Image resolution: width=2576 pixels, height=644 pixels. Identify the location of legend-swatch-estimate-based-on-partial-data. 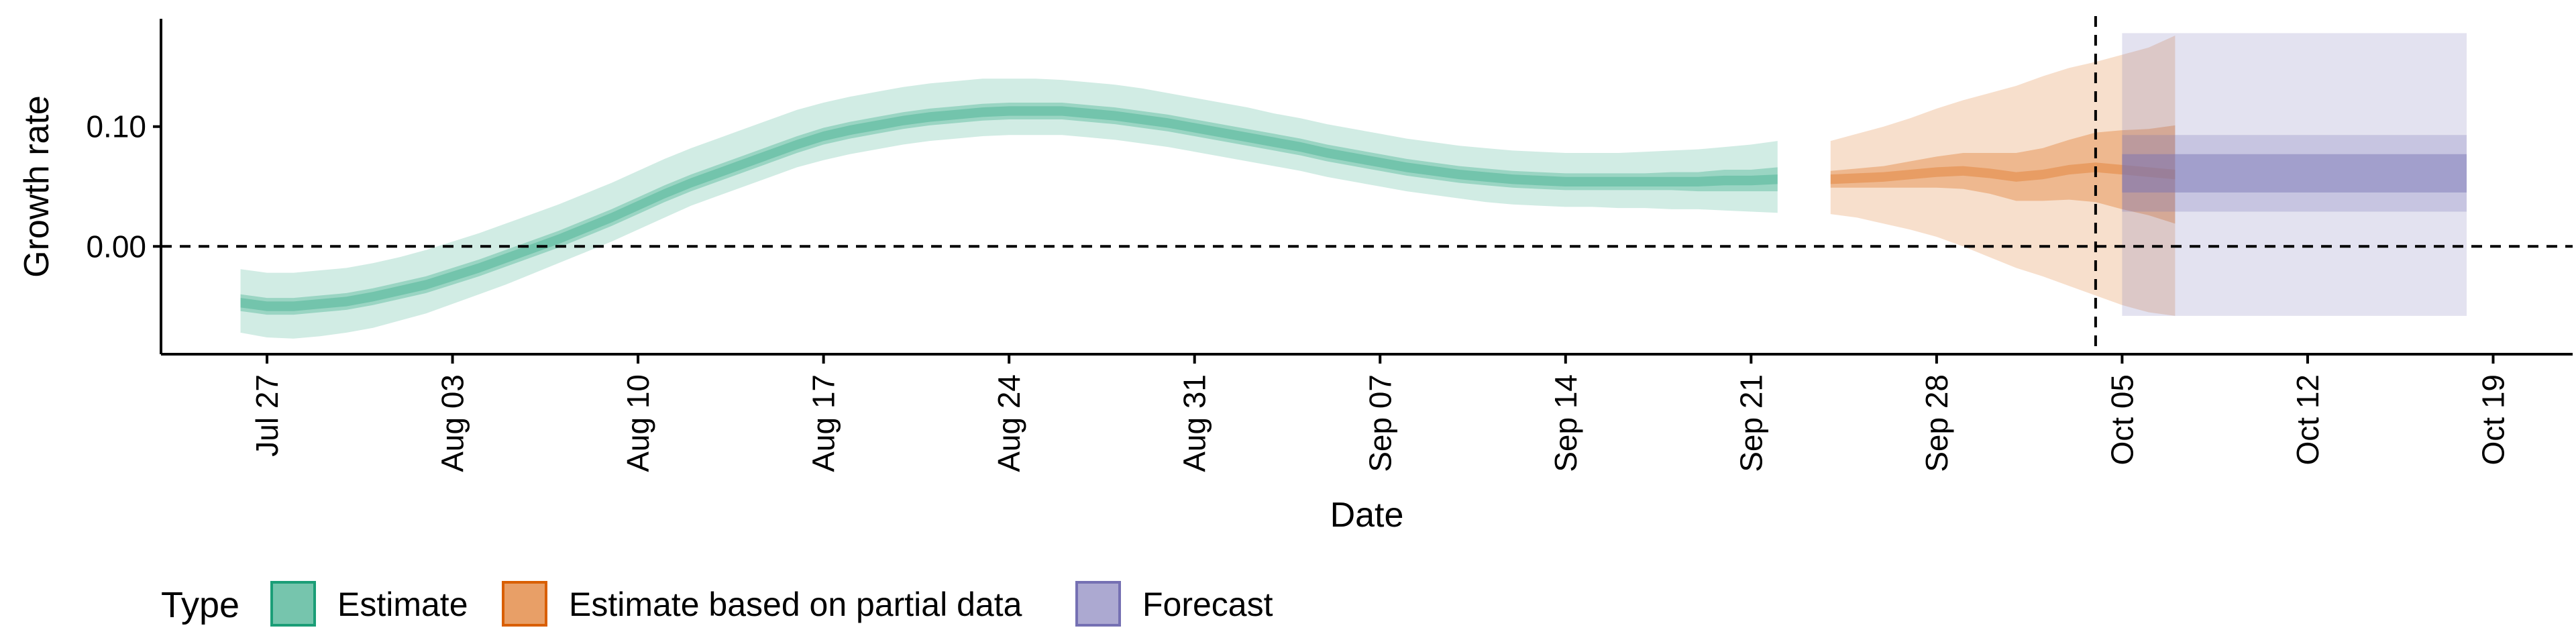
(524, 604).